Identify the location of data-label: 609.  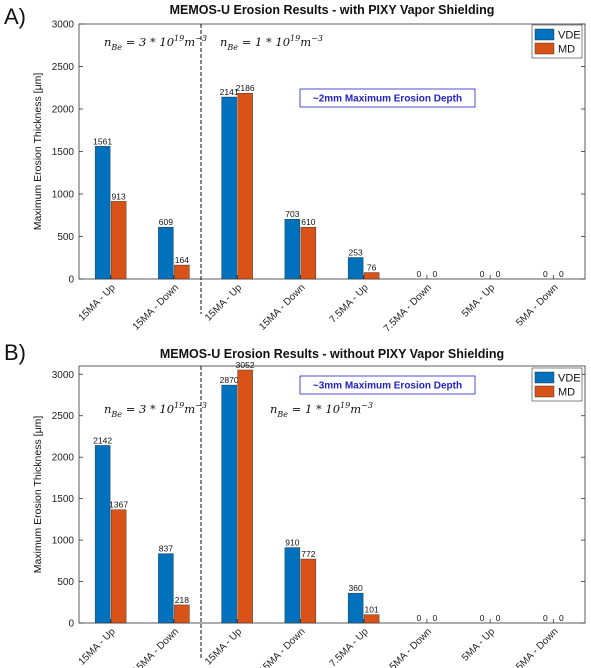
(166, 222).